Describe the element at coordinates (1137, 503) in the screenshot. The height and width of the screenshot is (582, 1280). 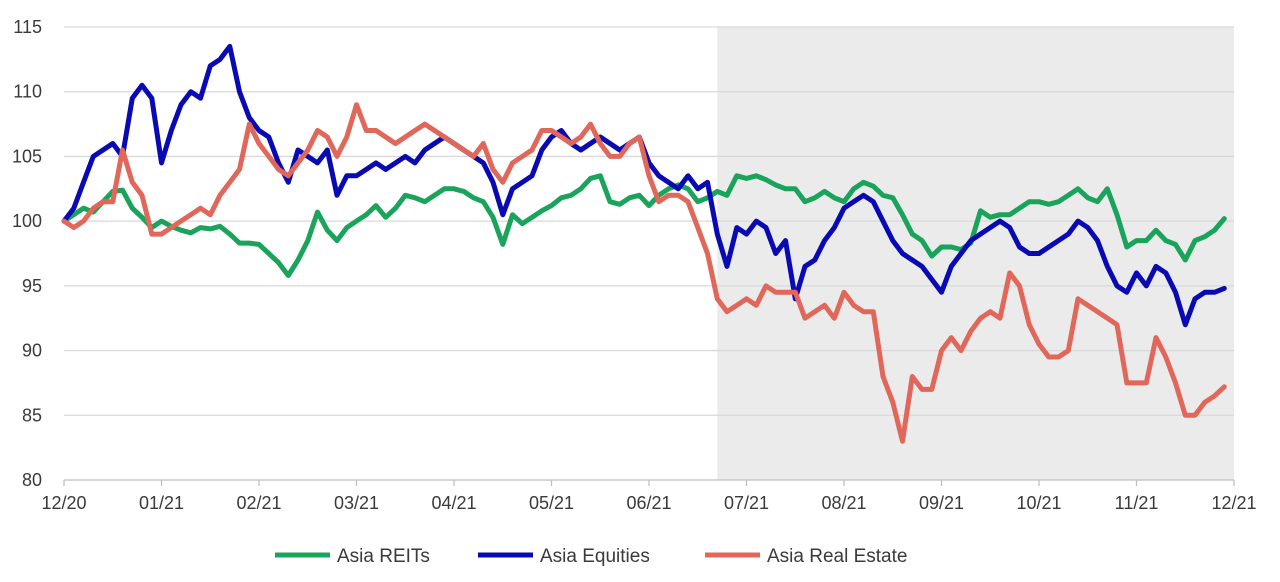
I see `x-tick-label: 11/21` at that location.